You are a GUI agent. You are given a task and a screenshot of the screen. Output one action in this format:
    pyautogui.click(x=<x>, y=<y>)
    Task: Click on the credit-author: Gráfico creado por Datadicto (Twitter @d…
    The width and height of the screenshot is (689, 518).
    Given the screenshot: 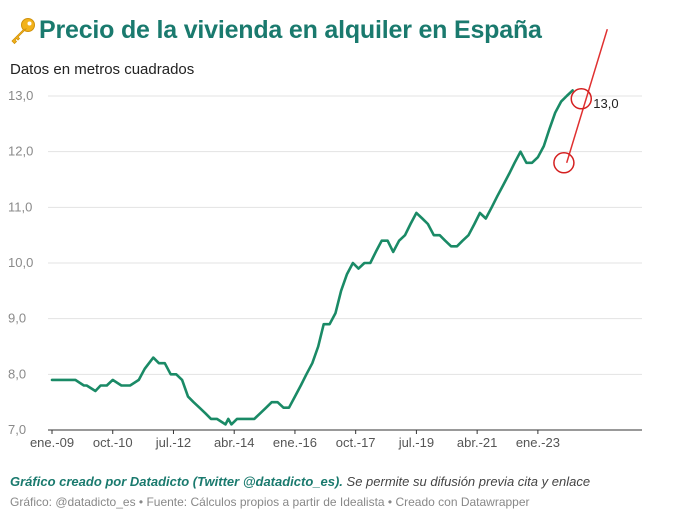 What is the action you would take?
    pyautogui.click(x=176, y=481)
    